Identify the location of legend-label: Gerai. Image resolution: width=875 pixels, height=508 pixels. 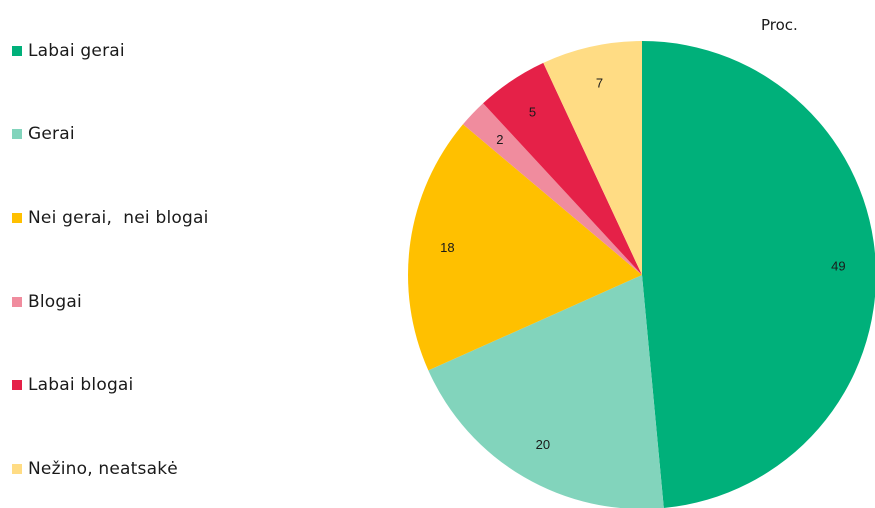
(51, 134).